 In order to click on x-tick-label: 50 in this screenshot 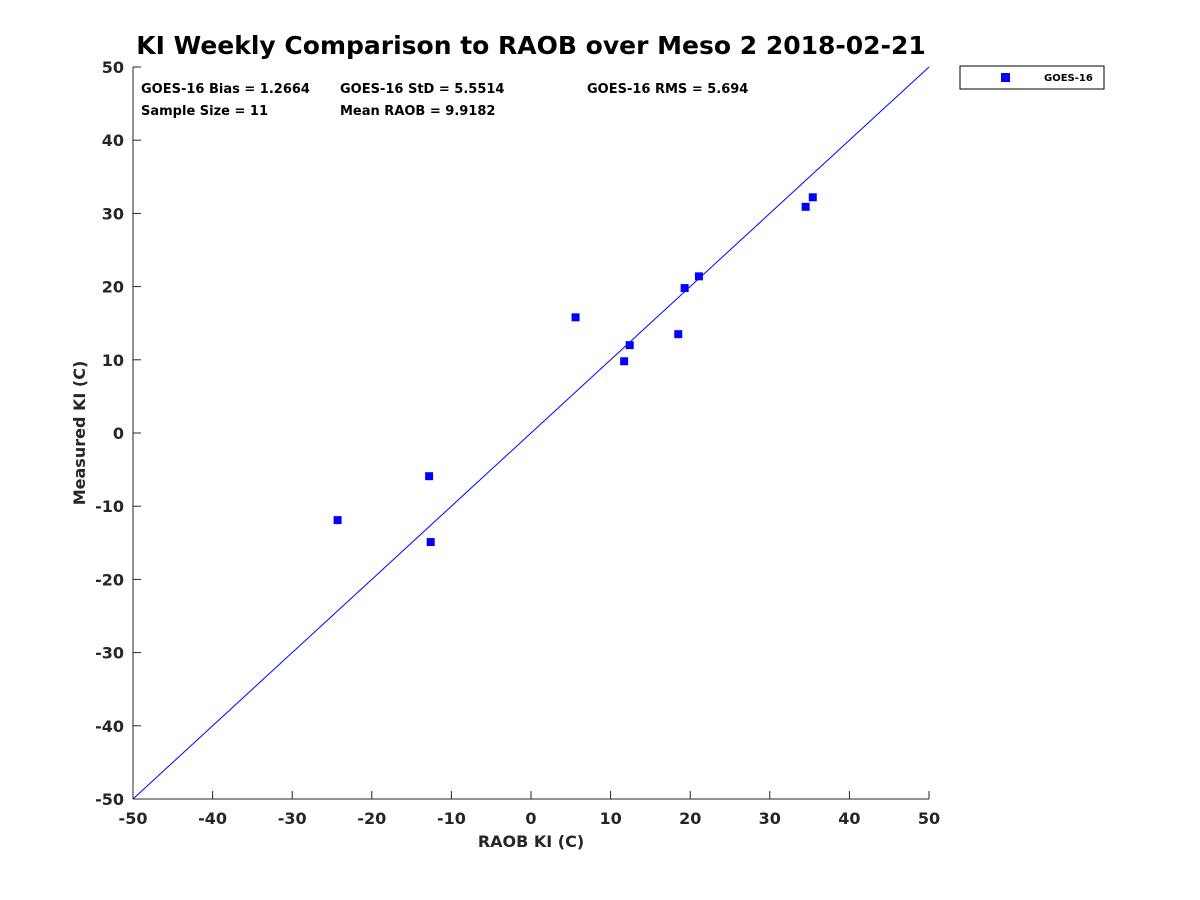, I will do `click(929, 818)`.